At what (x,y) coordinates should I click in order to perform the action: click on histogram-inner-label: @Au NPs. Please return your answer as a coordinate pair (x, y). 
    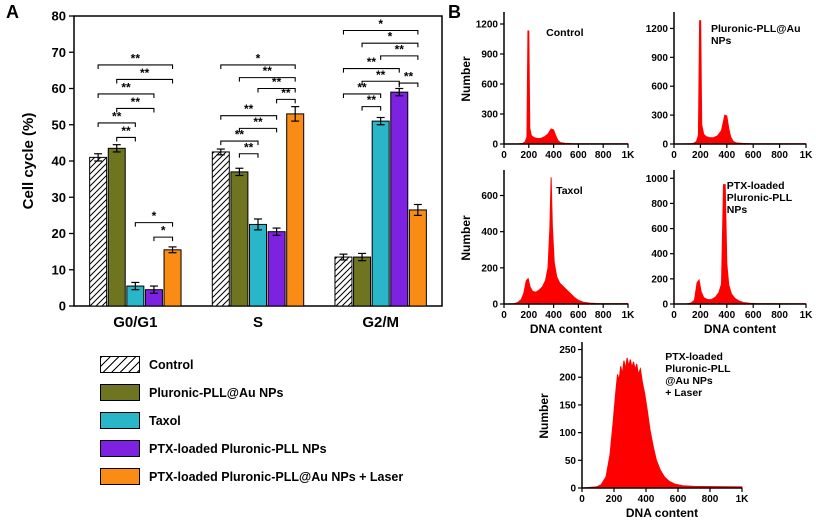
    Looking at the image, I should click on (689, 381).